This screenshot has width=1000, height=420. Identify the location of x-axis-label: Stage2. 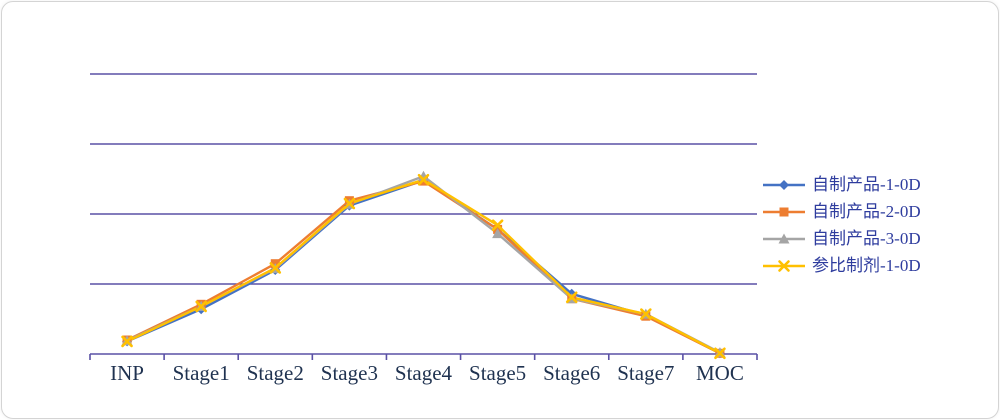
(275, 373).